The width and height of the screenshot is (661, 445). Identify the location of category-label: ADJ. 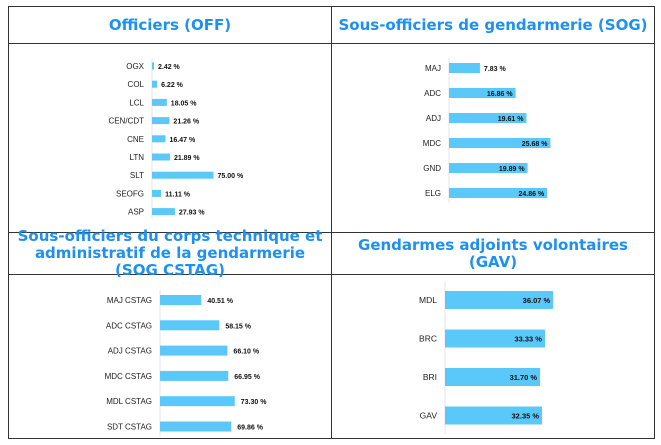
(433, 118).